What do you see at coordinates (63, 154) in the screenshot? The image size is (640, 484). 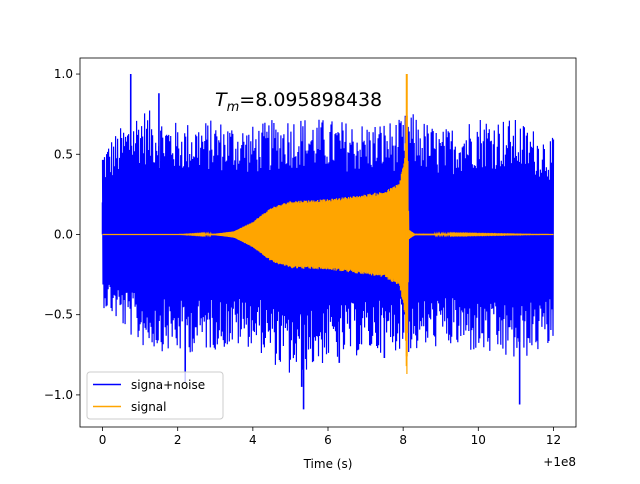 I see `y-tick-label: 0.5` at bounding box center [63, 154].